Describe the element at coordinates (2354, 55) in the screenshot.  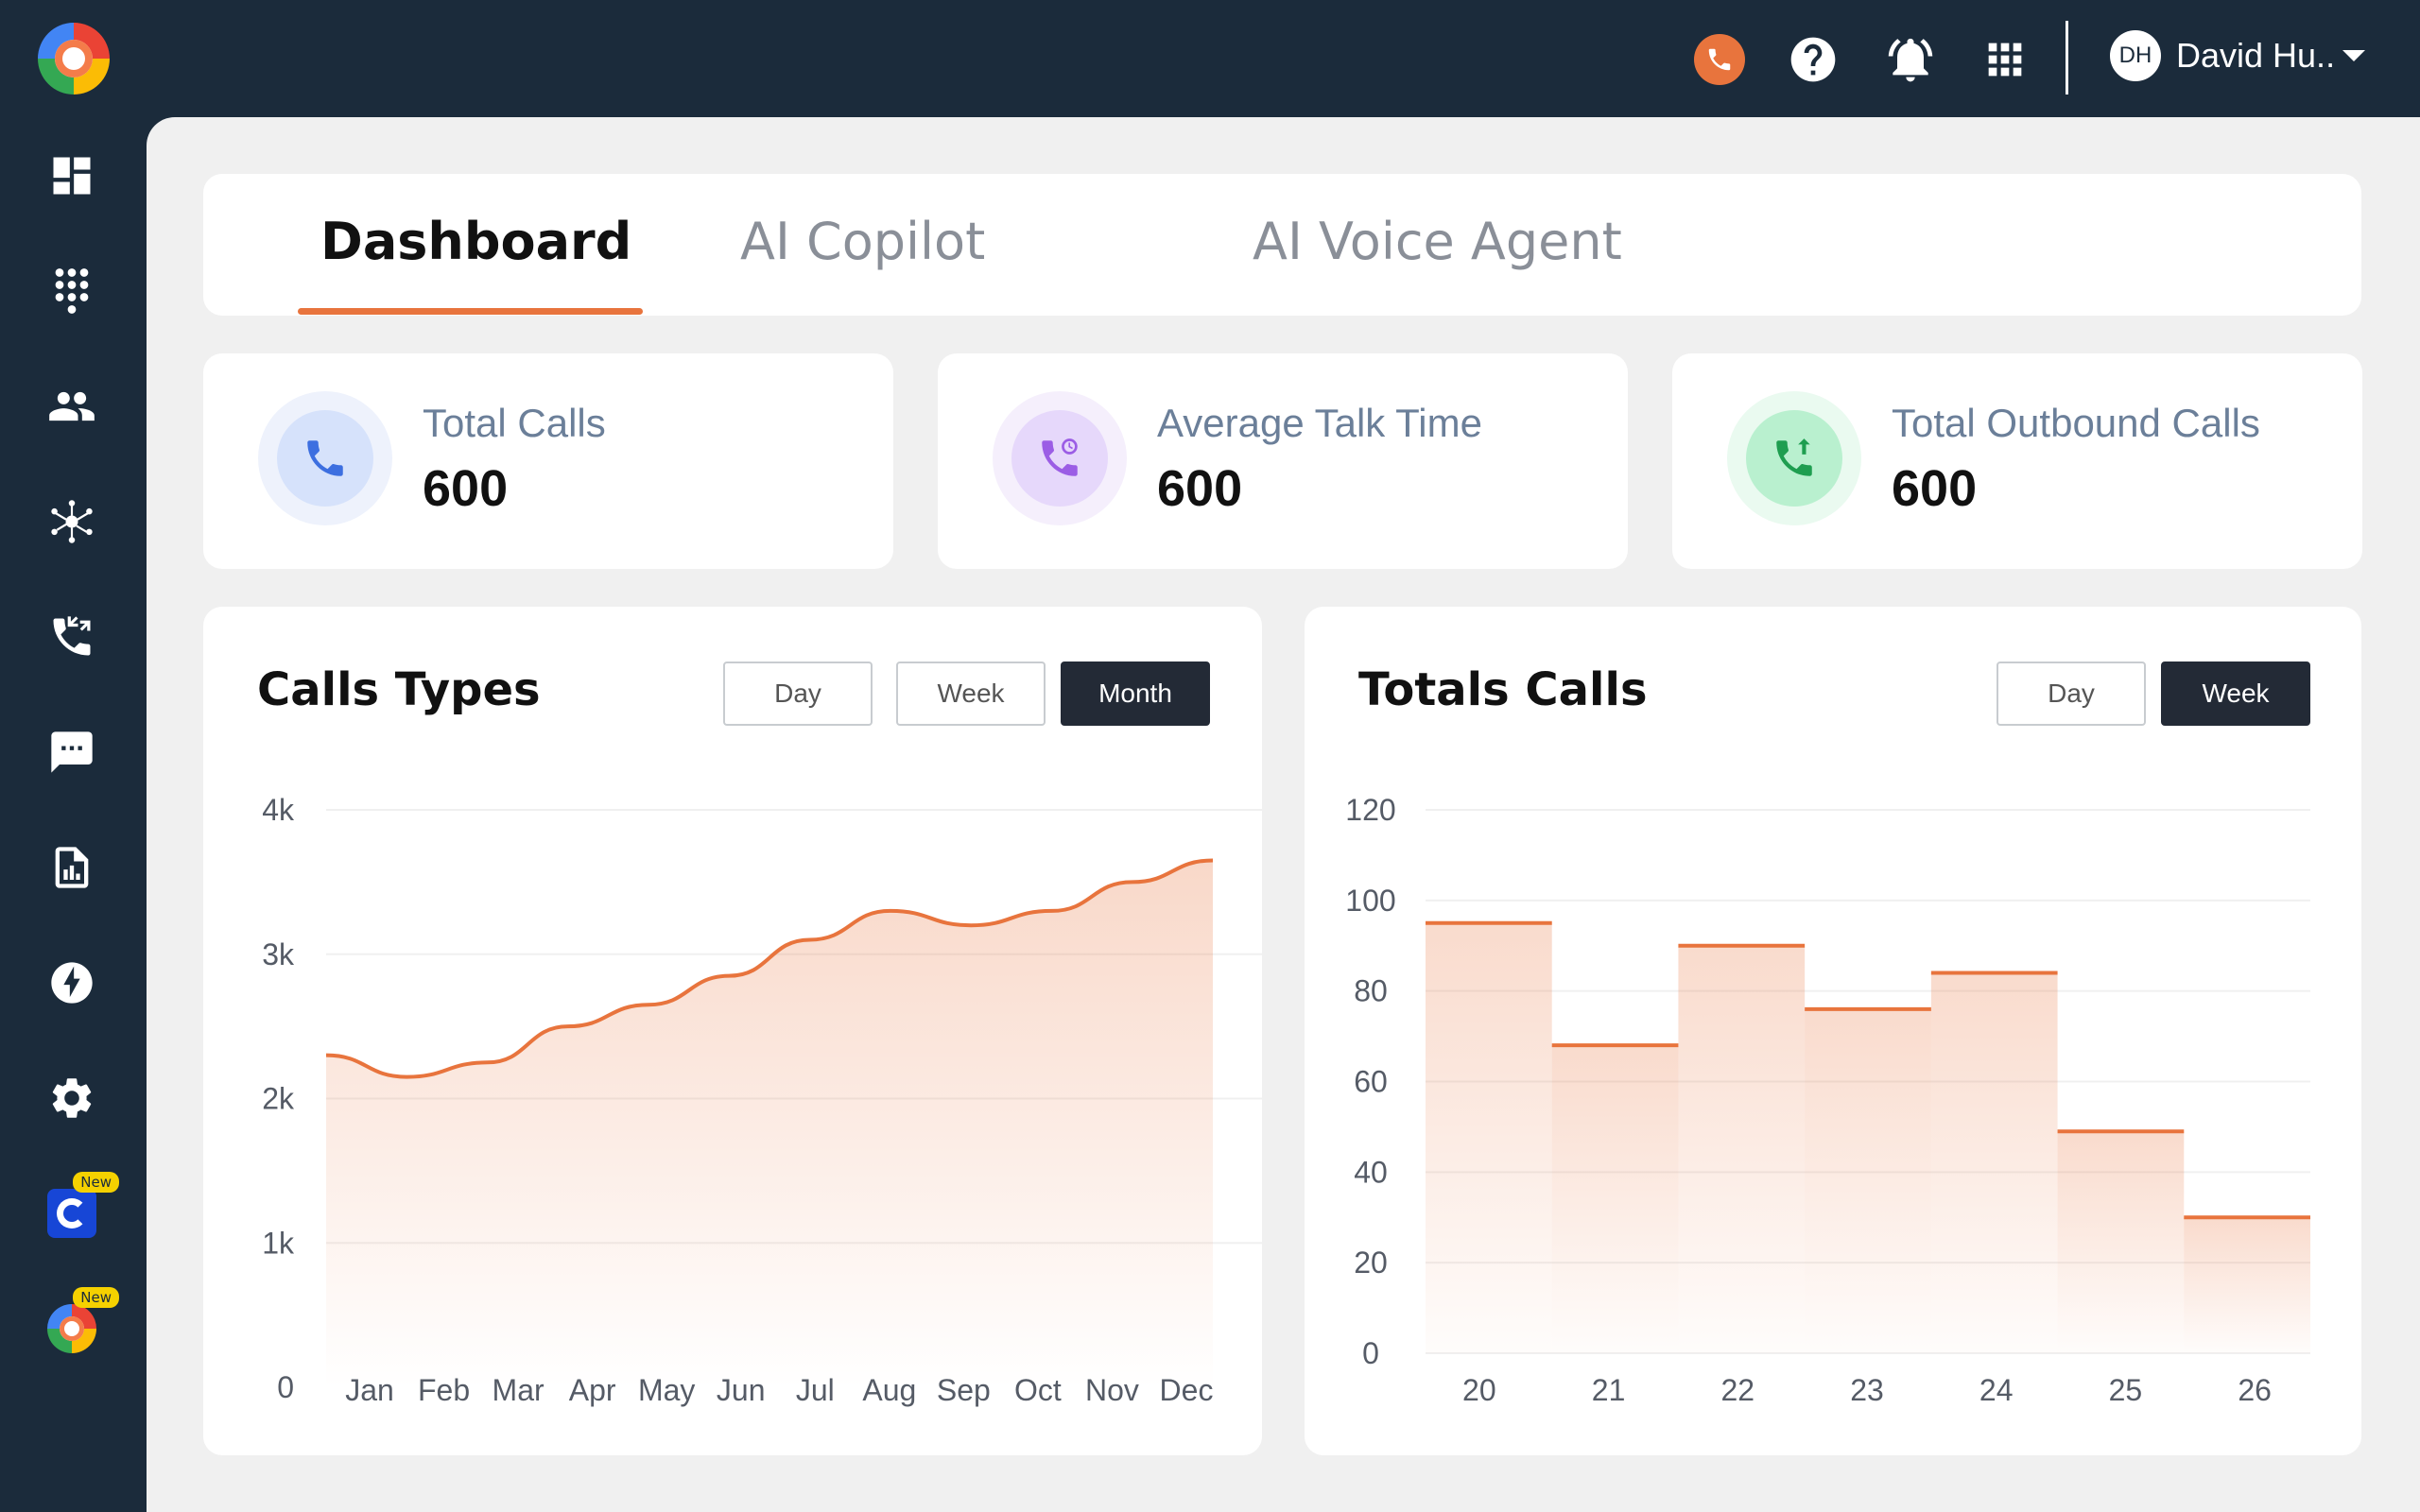
I see `chevron-down-icon` at that location.